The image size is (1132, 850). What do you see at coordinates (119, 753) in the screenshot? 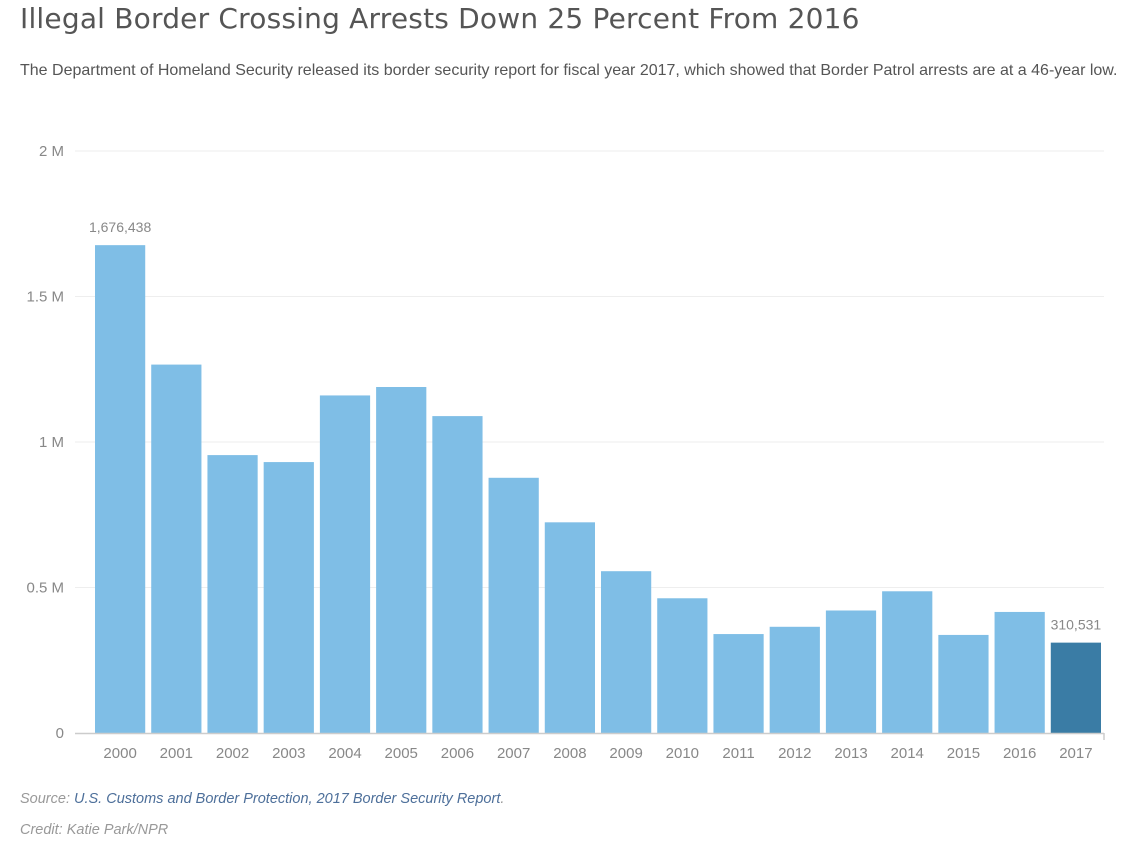
I see `x-tick-label: 2000` at bounding box center [119, 753].